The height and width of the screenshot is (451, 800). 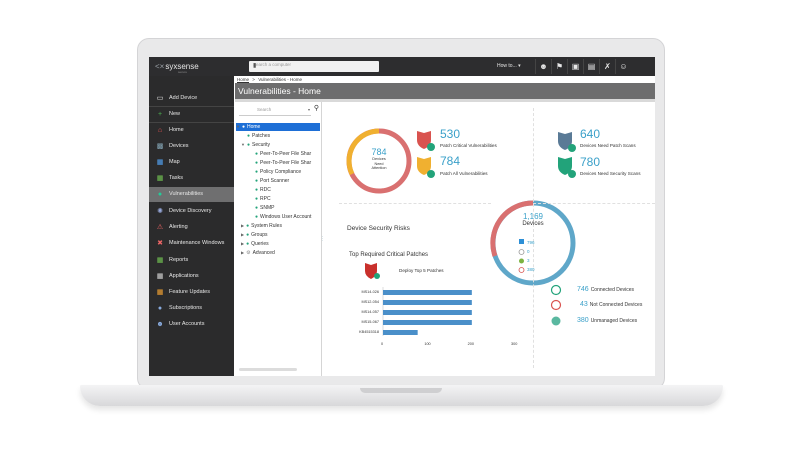 What do you see at coordinates (421, 270) in the screenshot?
I see `deploy-top-patches-label: Deploy Top 5 Patches` at bounding box center [421, 270].